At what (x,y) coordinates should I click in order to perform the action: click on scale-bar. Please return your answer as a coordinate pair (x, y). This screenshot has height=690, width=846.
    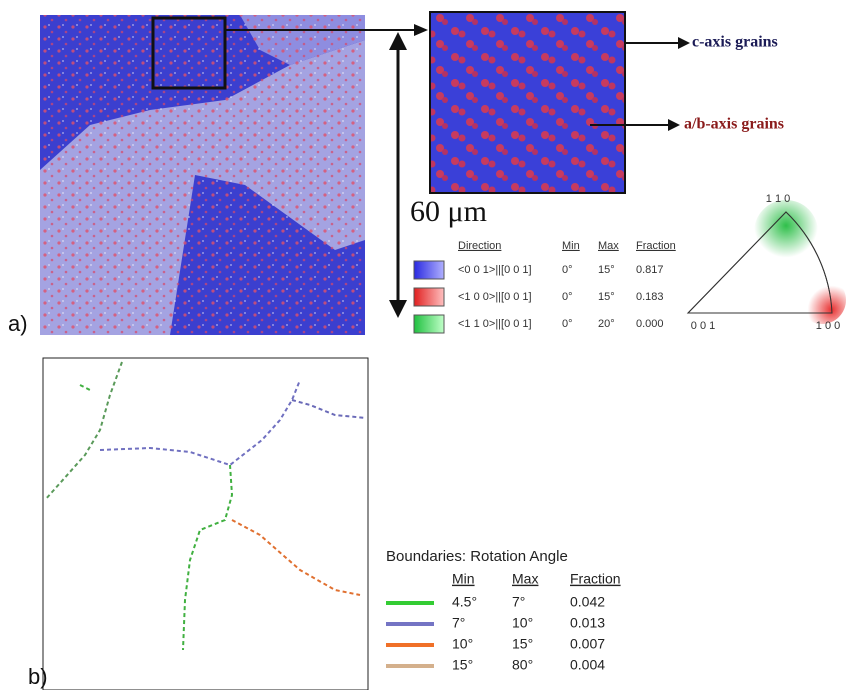
    Looking at the image, I should click on (398, 175).